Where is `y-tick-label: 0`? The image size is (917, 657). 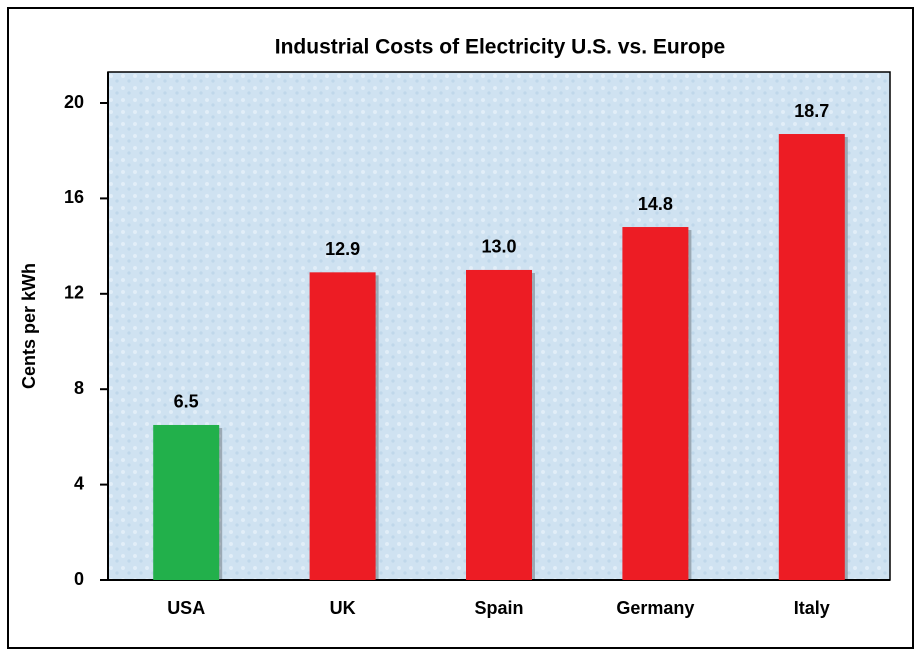
y-tick-label: 0 is located at coordinates (79, 579).